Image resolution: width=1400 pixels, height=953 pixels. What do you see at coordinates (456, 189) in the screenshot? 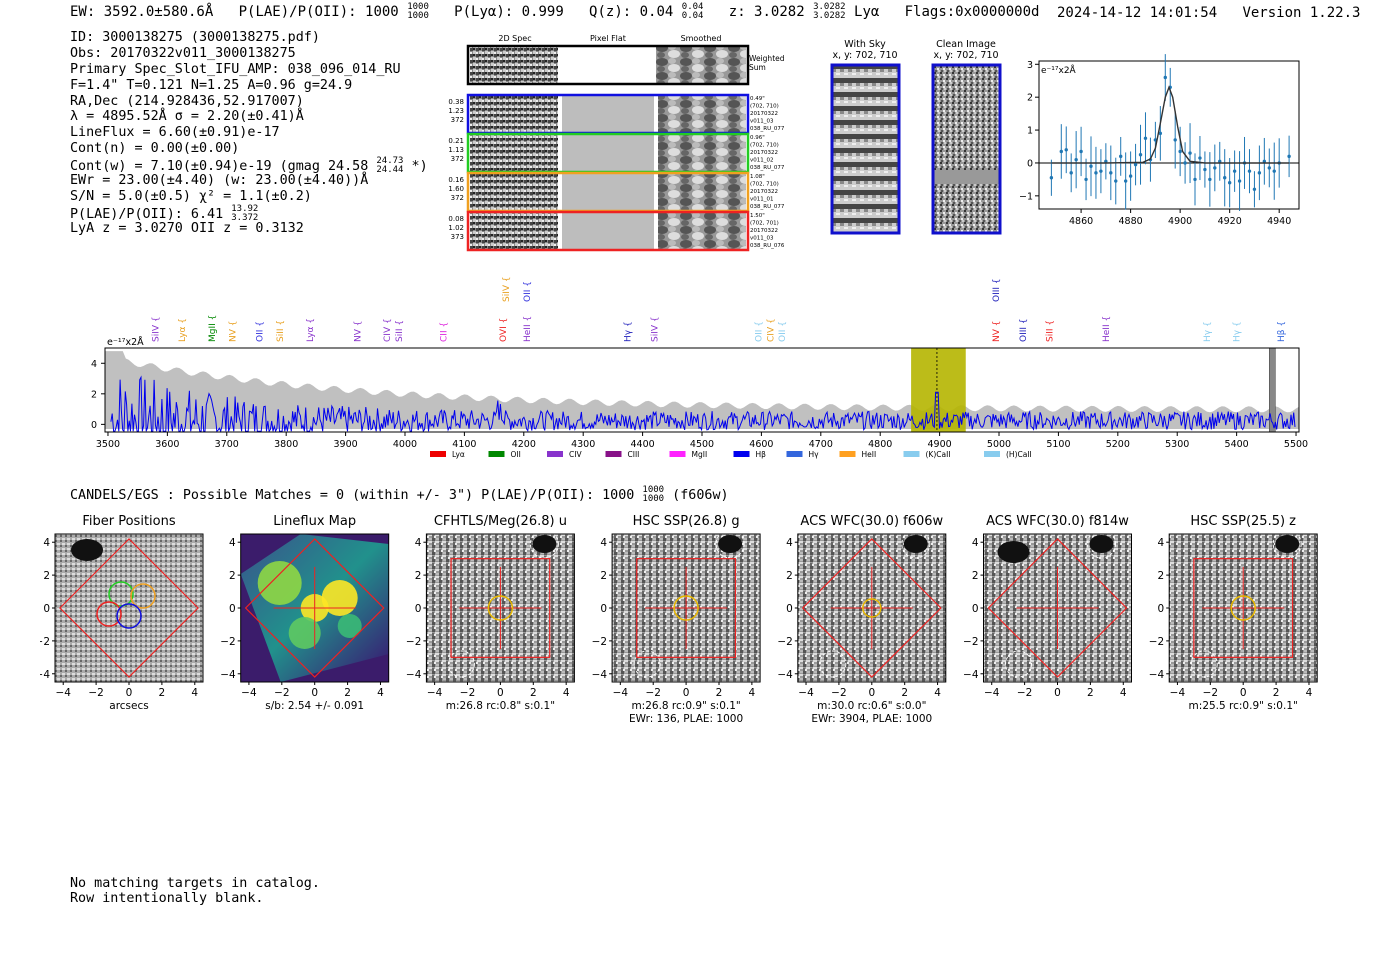
I see `cutout-row-value: 1.60` at bounding box center [456, 189].